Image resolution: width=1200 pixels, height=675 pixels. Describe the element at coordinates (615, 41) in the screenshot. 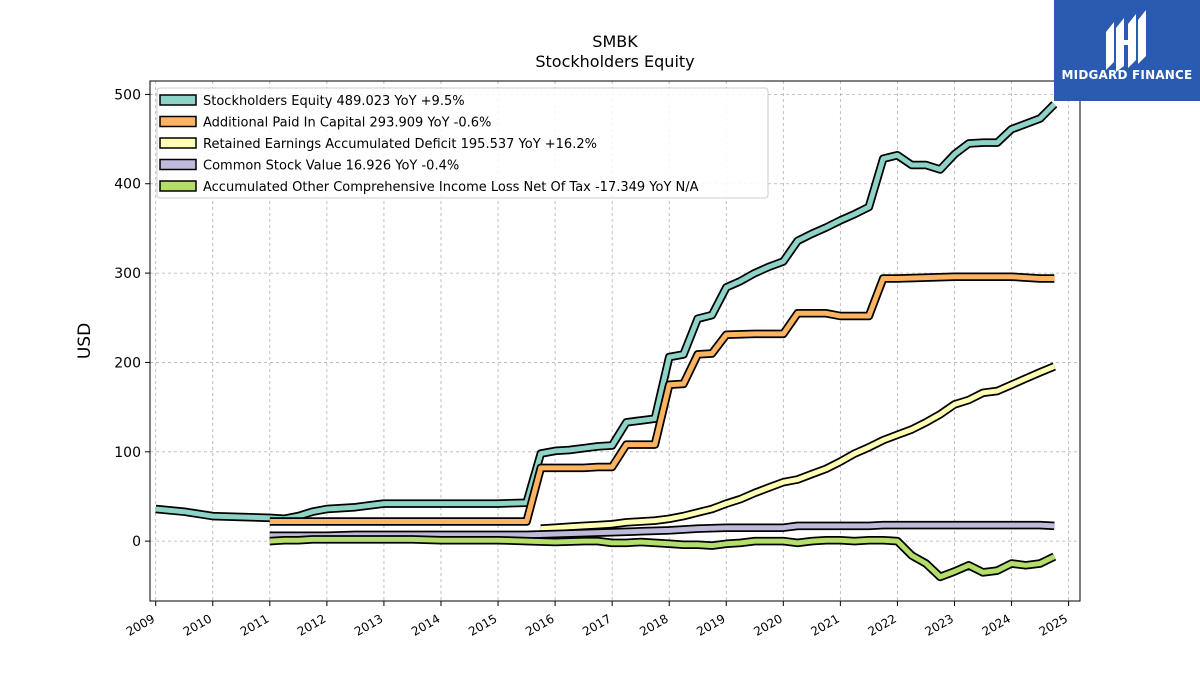

I see `chart-title: SMBK` at that location.